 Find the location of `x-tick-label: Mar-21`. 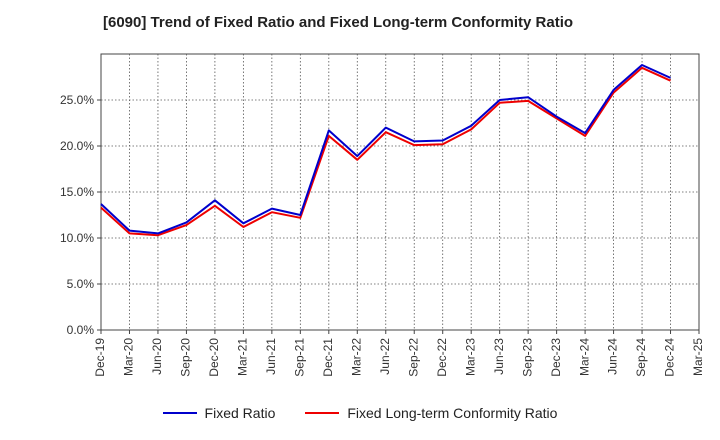

x-tick-label: Mar-21 is located at coordinates (243, 357).